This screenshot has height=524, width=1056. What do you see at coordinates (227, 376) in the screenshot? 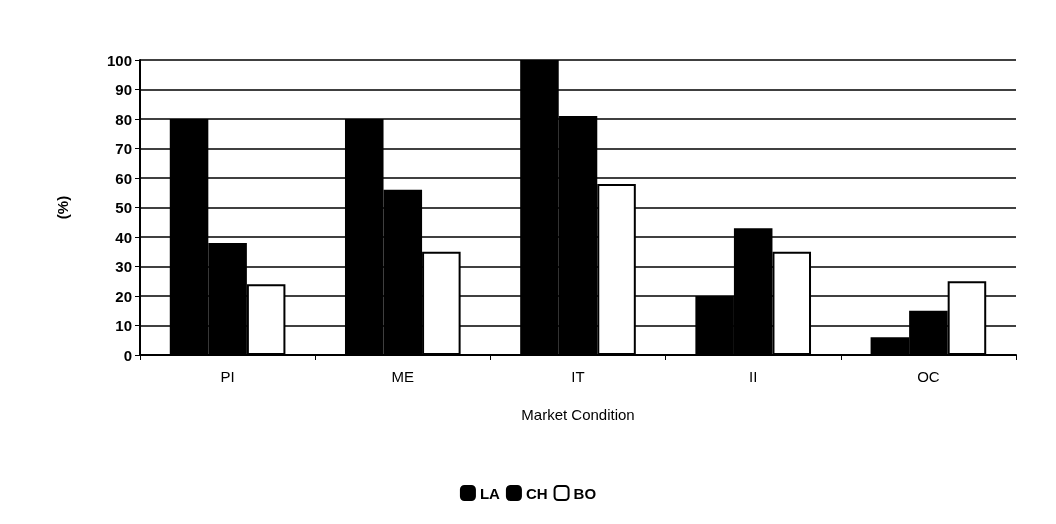
I see `x-tick-label: PI` at bounding box center [227, 376].